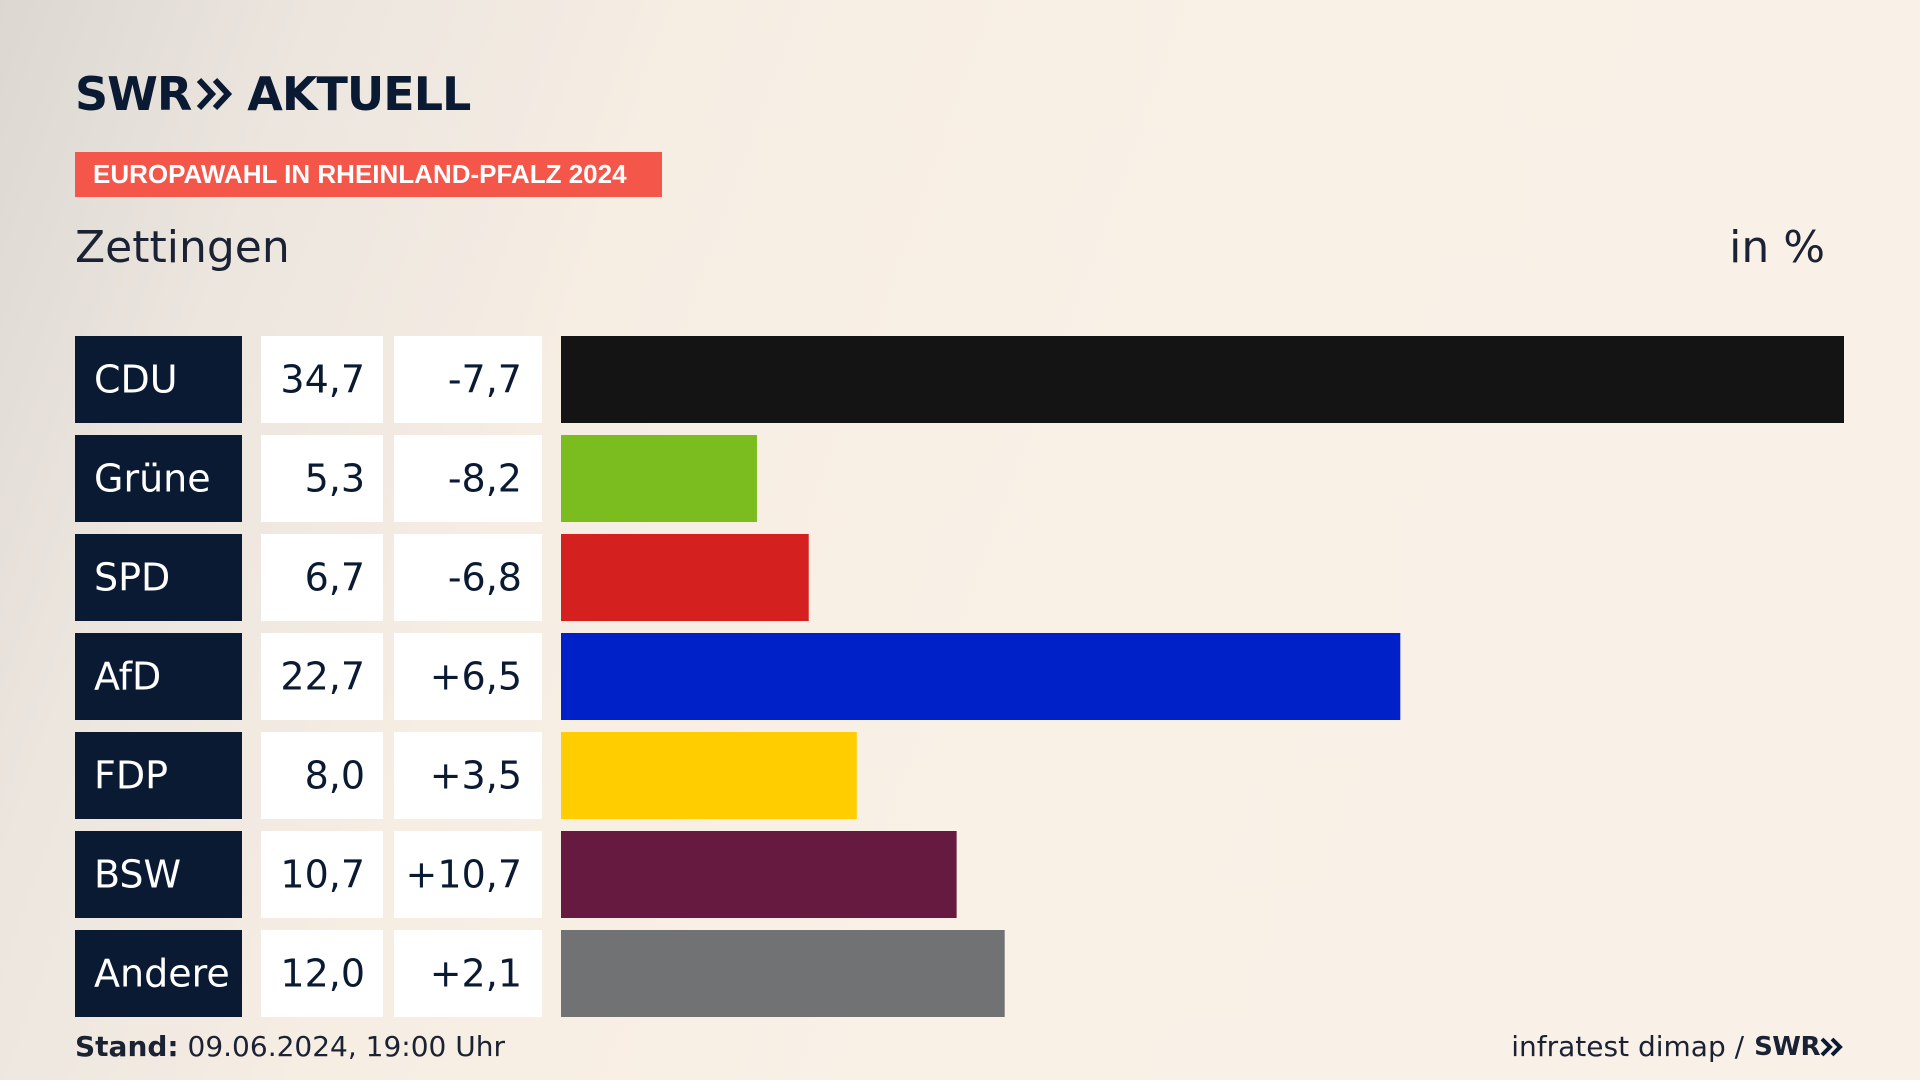  I want to click on party-label: FDP, so click(131, 776).